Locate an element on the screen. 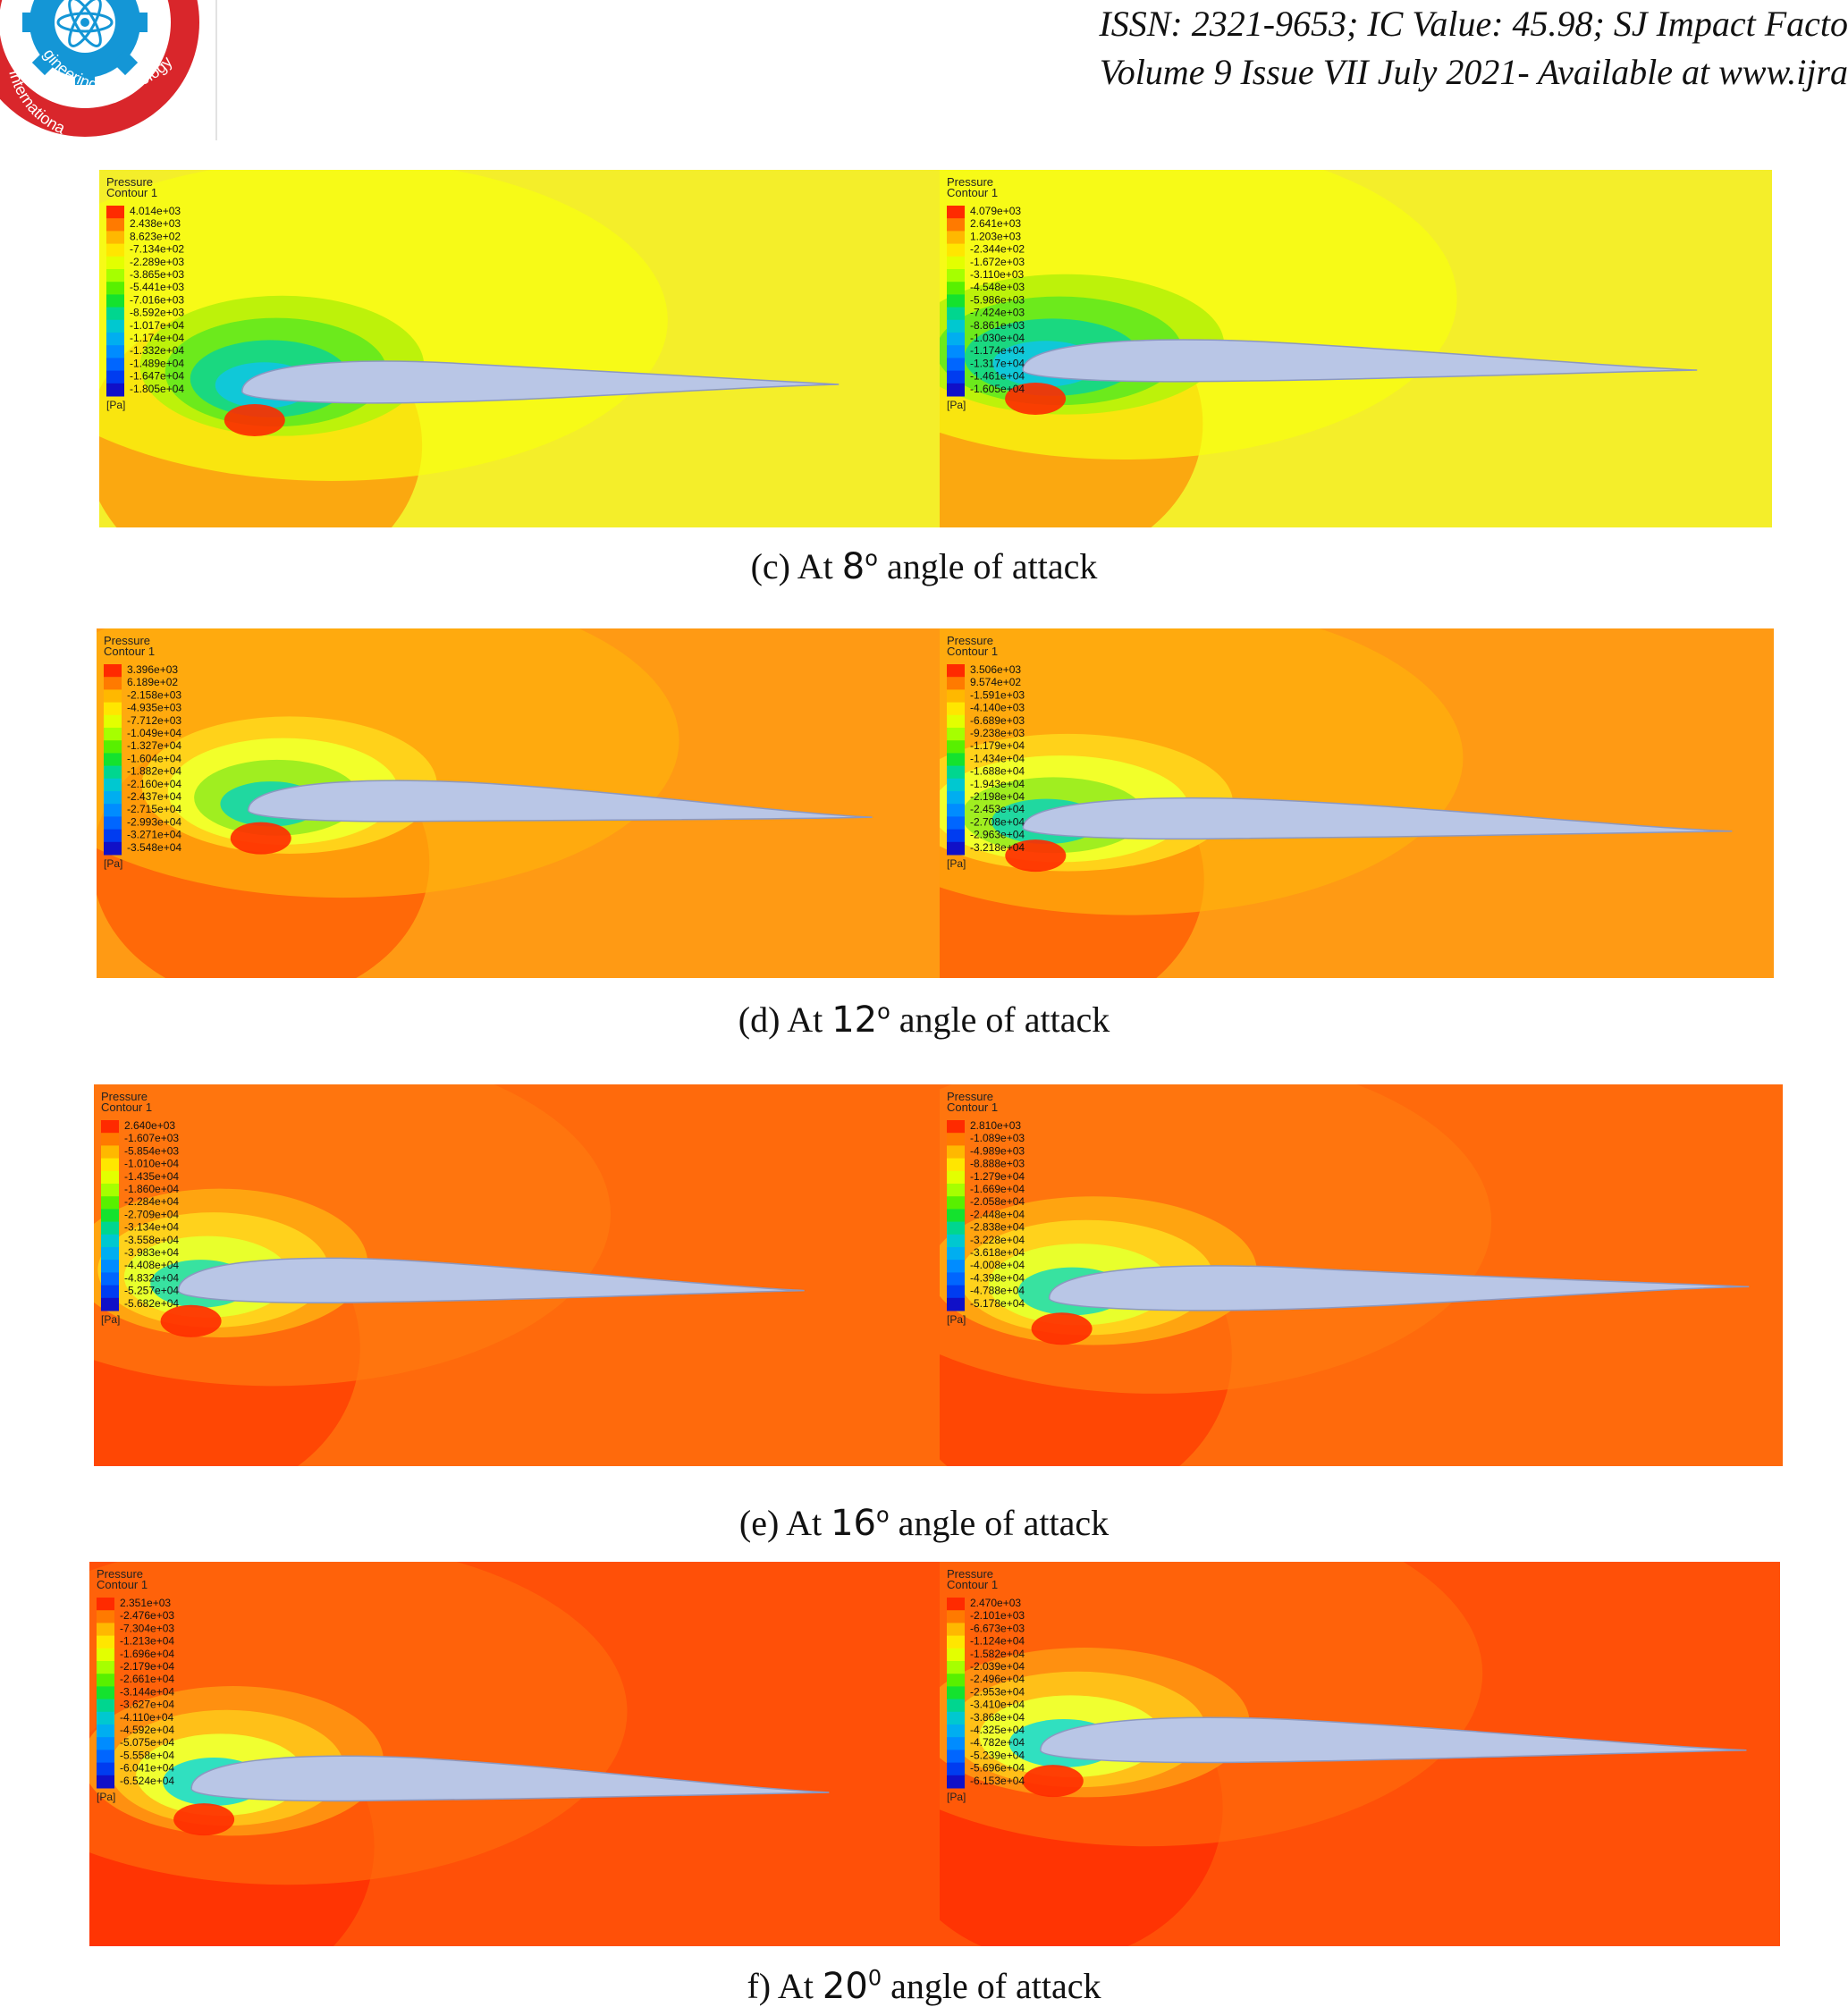 The width and height of the screenshot is (1848, 2007). legend-level-label: -7.424e+03 is located at coordinates (997, 313).